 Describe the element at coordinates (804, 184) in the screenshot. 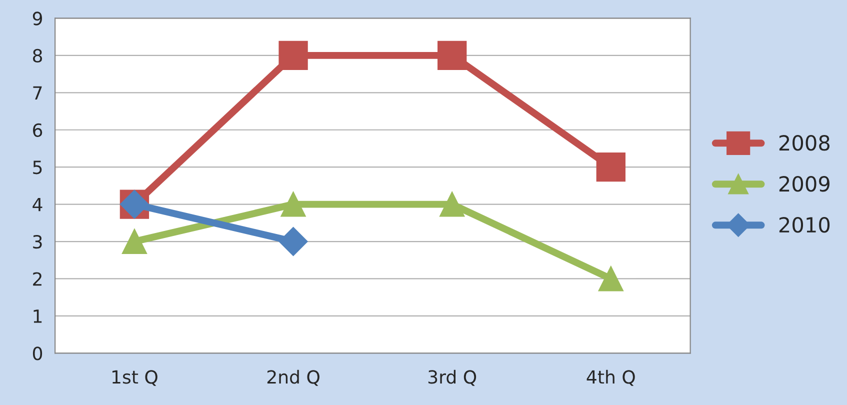

I see `legend-label: 2009` at that location.